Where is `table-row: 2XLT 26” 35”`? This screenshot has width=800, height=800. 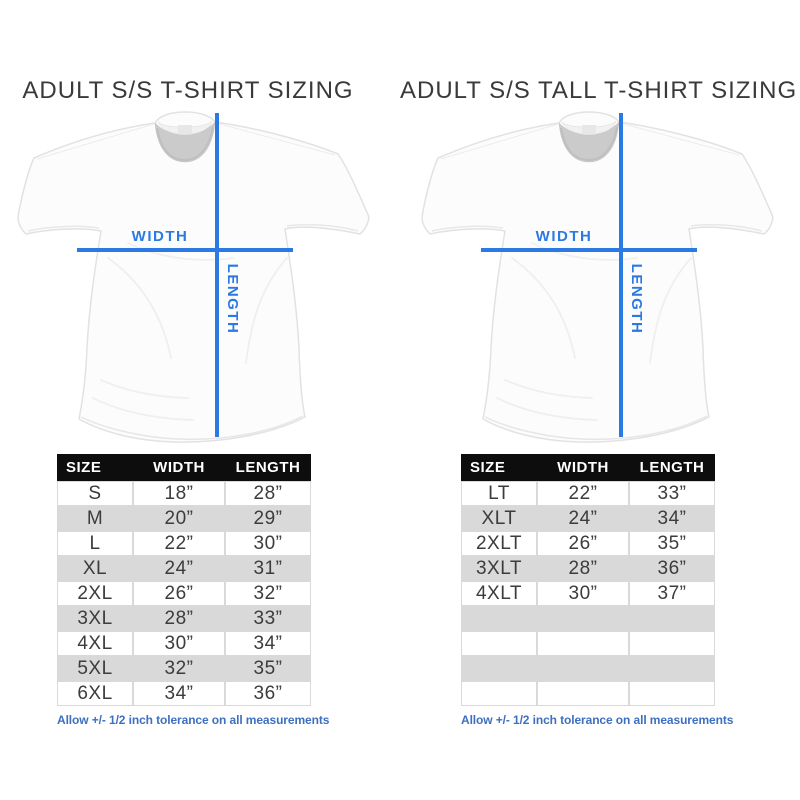
table-row: 2XLT 26” 35” is located at coordinates (588, 543).